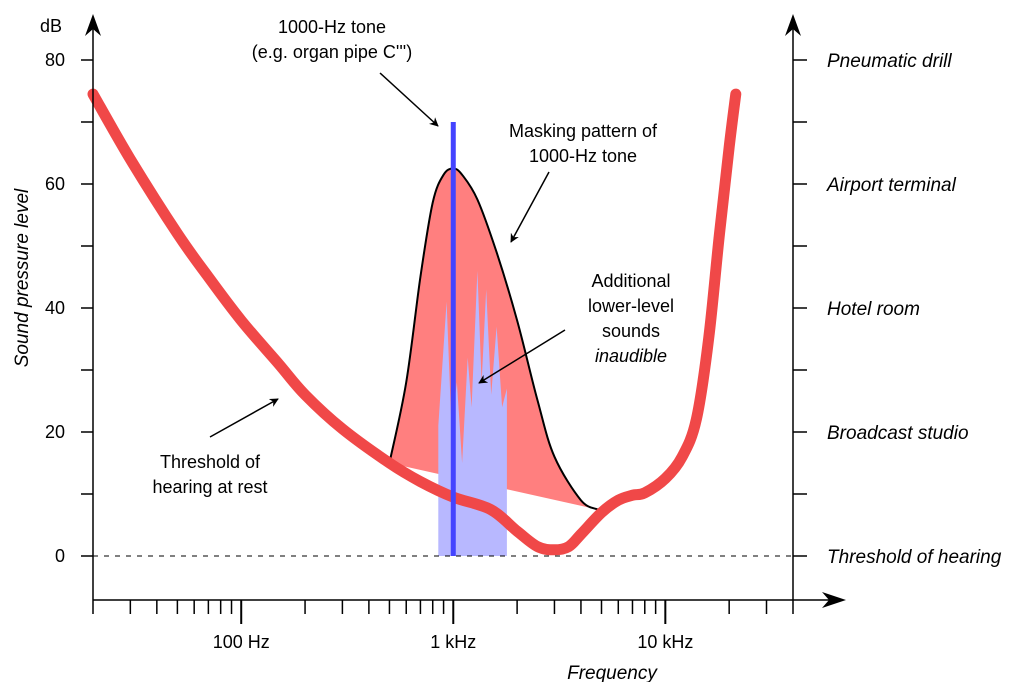  What do you see at coordinates (332, 52) in the screenshot?
I see `tone-annotation-line2: (e.g. organ pipe C''')` at bounding box center [332, 52].